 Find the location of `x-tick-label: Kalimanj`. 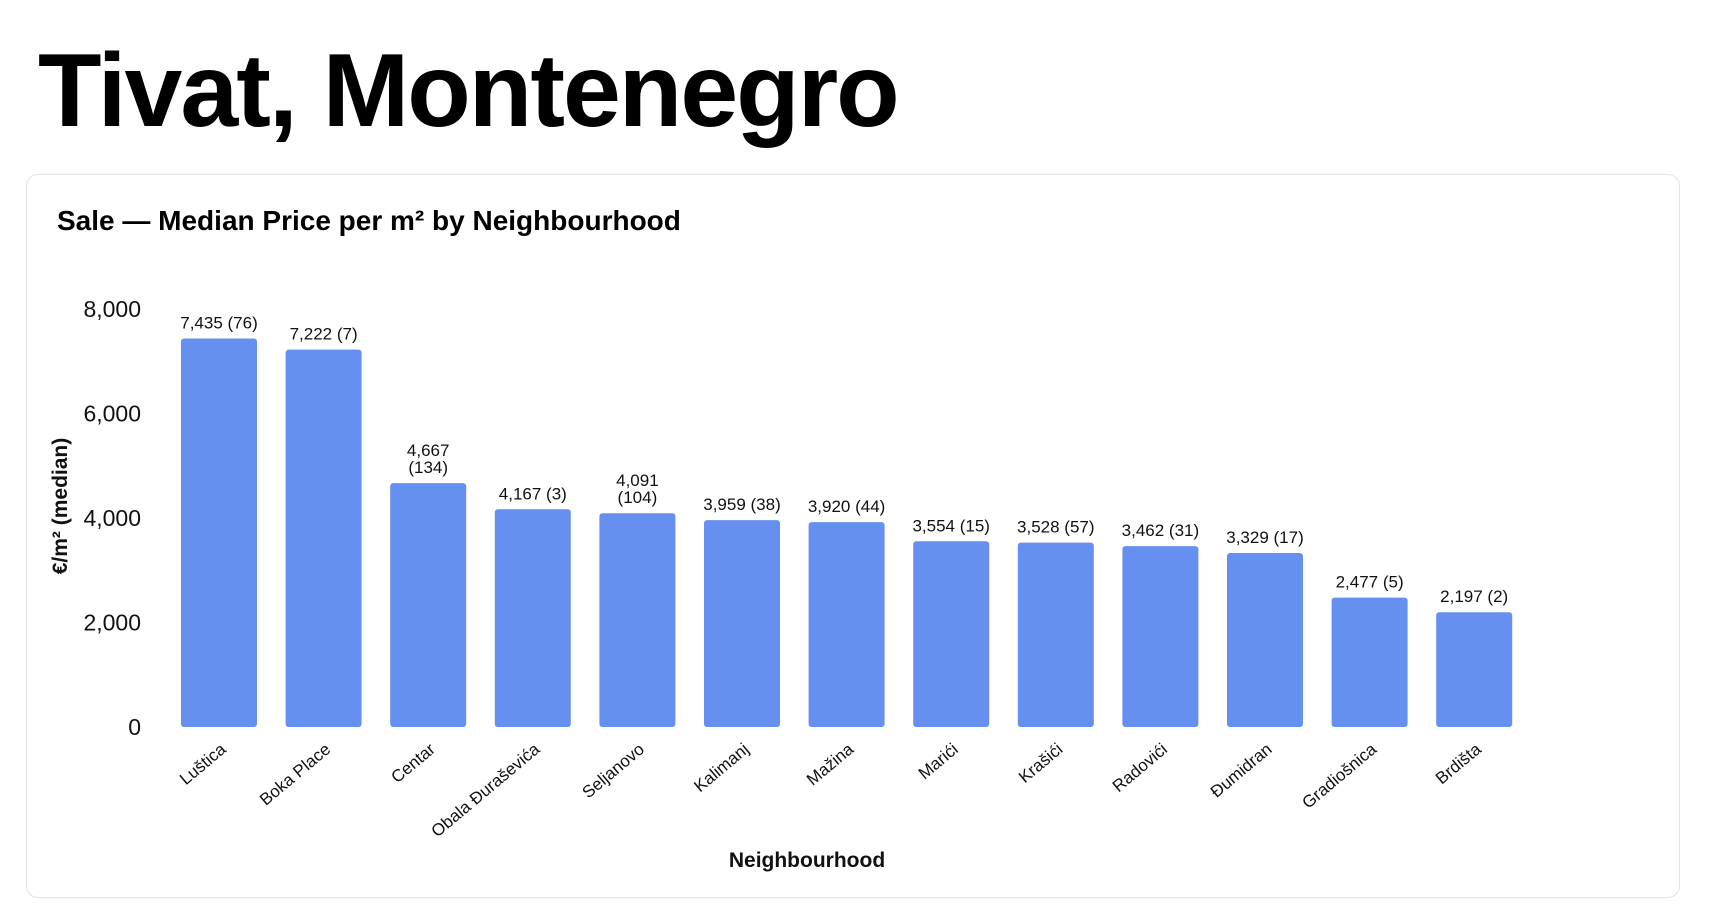

x-tick-label: Kalimanj is located at coordinates (721, 768).